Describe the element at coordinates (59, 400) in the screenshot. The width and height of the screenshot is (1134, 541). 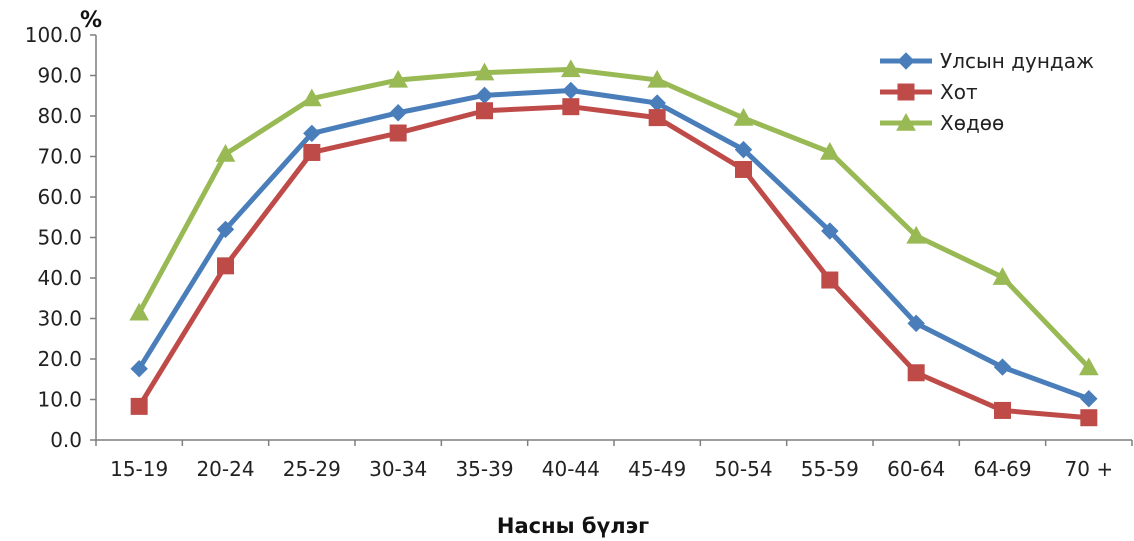
I see `y-tick-label: 10.0` at that location.